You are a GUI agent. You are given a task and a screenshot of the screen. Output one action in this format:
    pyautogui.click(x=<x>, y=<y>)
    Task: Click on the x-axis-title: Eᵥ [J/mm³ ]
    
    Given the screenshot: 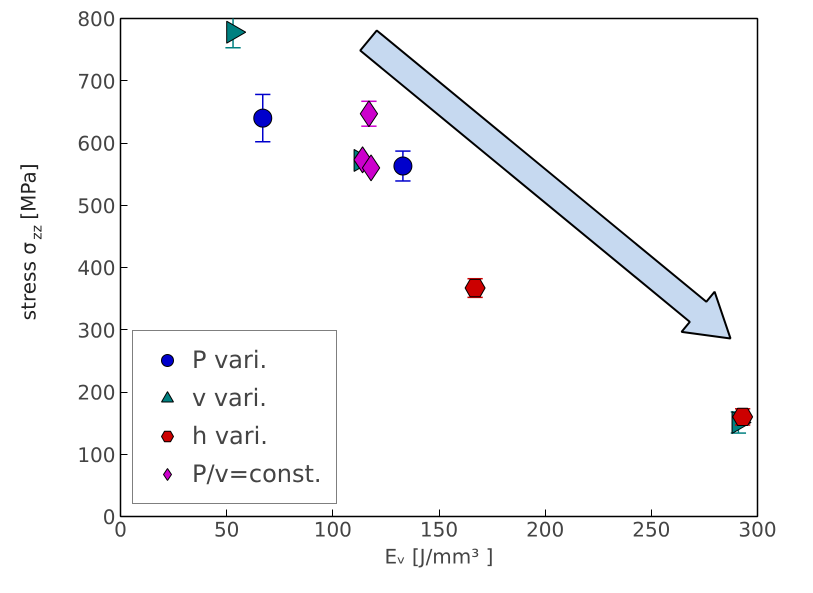 What is the action you would take?
    pyautogui.click(x=439, y=556)
    